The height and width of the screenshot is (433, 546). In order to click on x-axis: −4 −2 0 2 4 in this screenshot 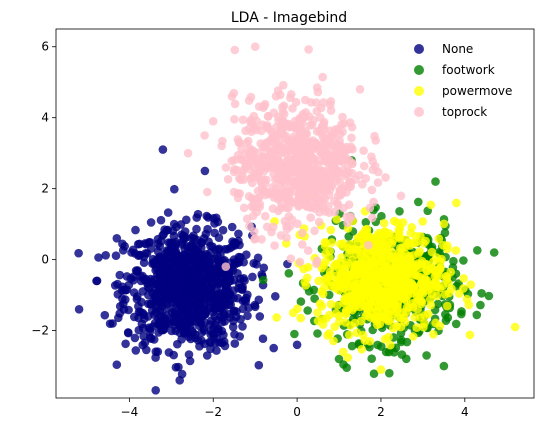, I will do `click(295, 408)`.